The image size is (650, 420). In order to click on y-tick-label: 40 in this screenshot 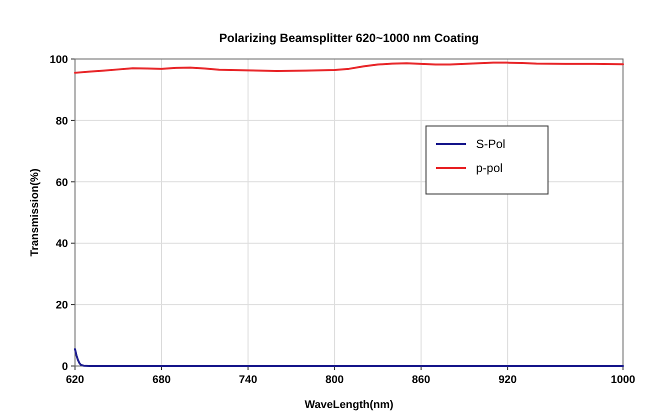, I will do `click(62, 244)`.